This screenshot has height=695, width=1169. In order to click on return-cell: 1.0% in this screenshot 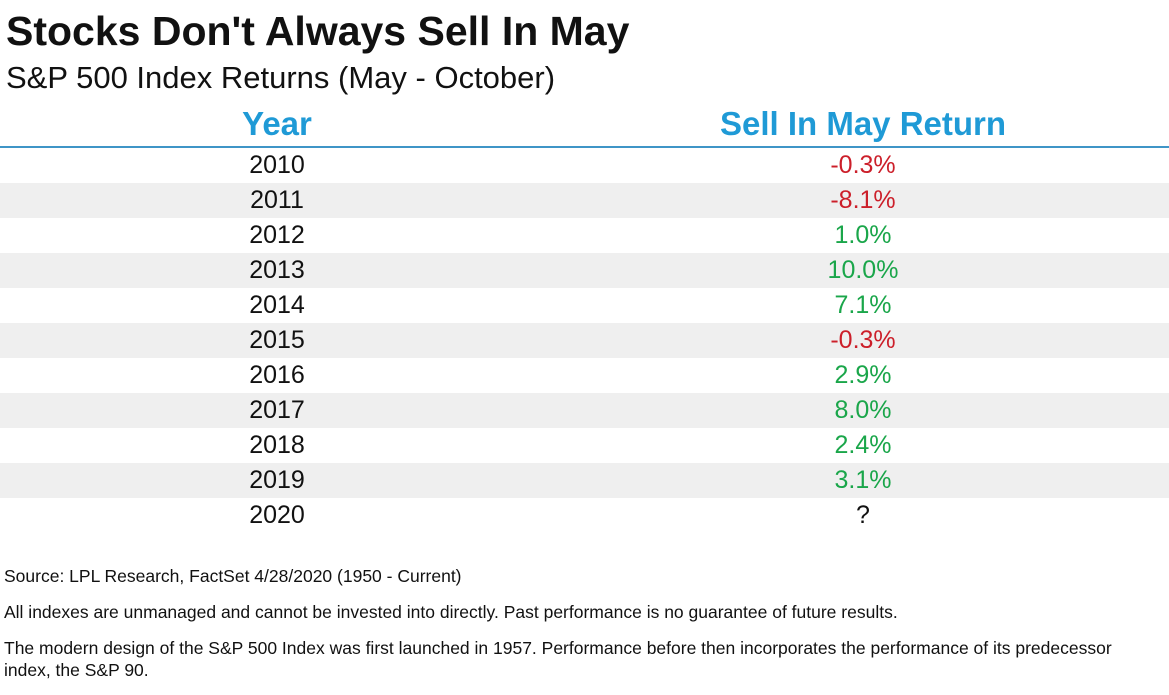, I will do `click(863, 235)`.